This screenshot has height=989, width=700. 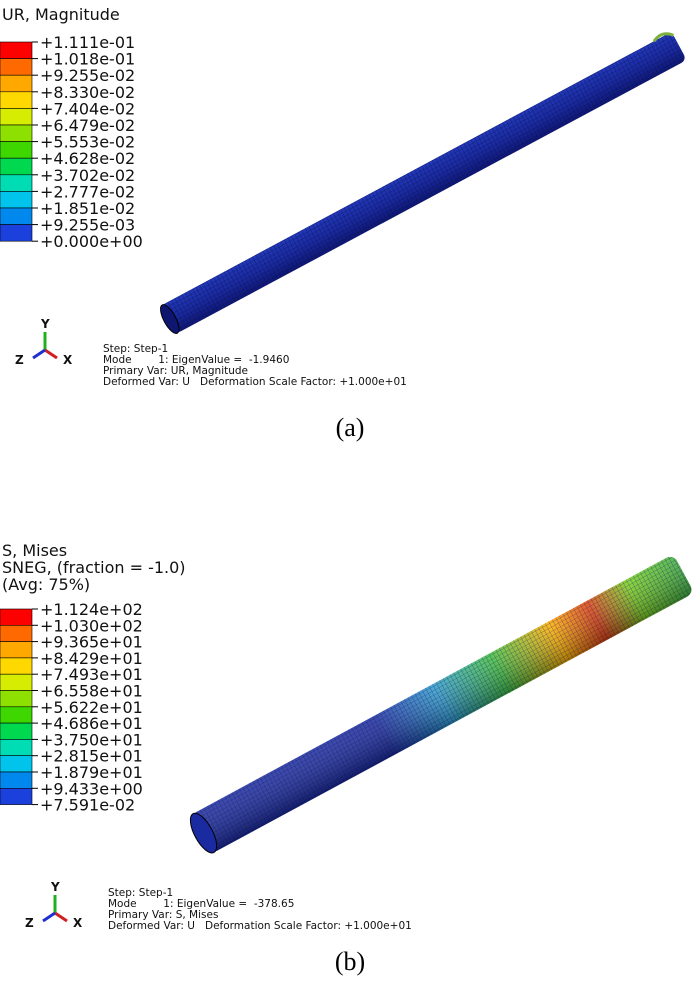 I want to click on legend-label: +6.479e-02, so click(x=87, y=125).